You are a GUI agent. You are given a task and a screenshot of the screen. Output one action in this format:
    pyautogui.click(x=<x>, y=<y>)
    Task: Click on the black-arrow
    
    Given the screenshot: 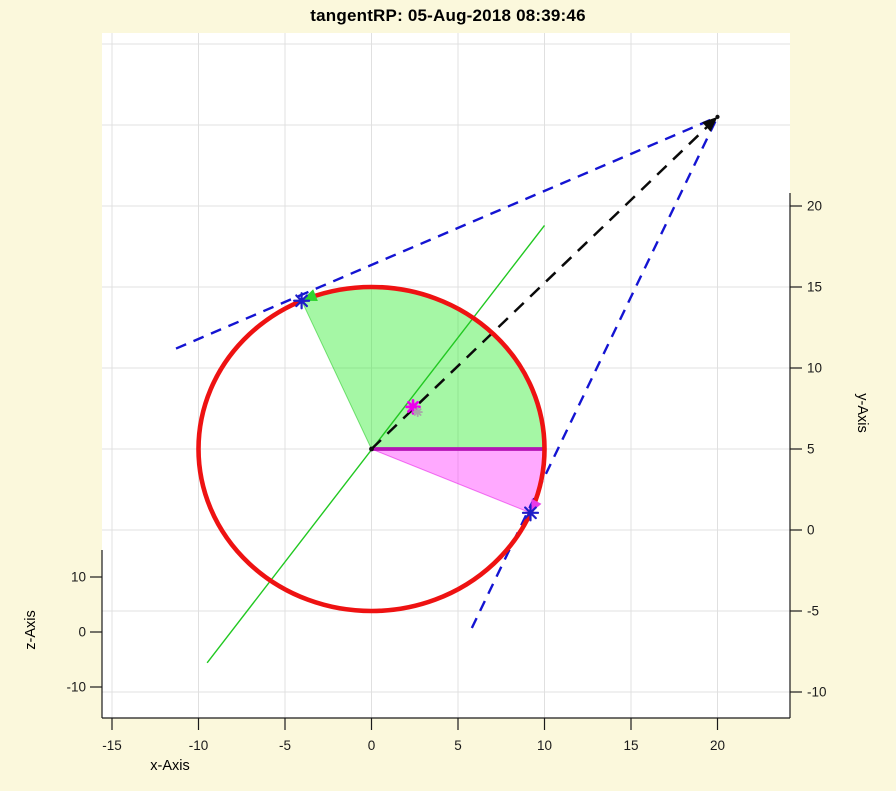 What is the action you would take?
    pyautogui.click(x=710, y=124)
    